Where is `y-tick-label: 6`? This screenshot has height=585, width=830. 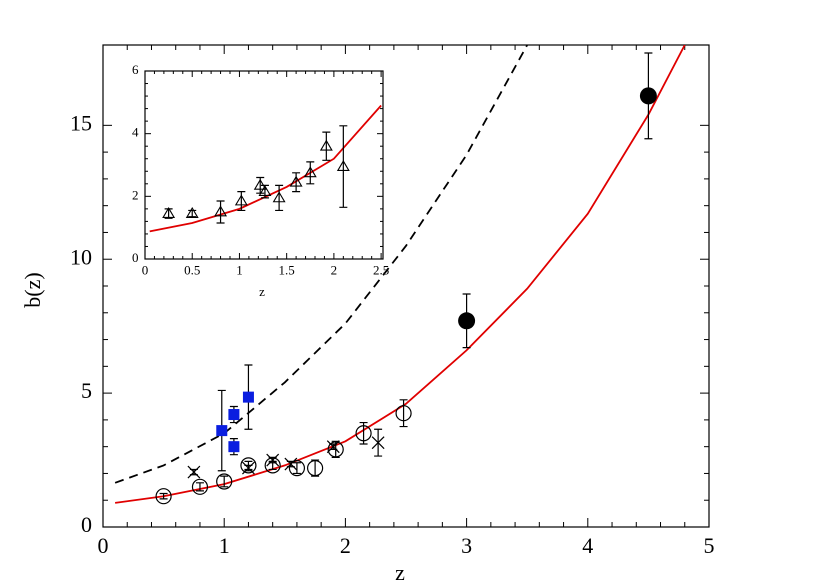 y-tick-label: 6 is located at coordinates (135, 69).